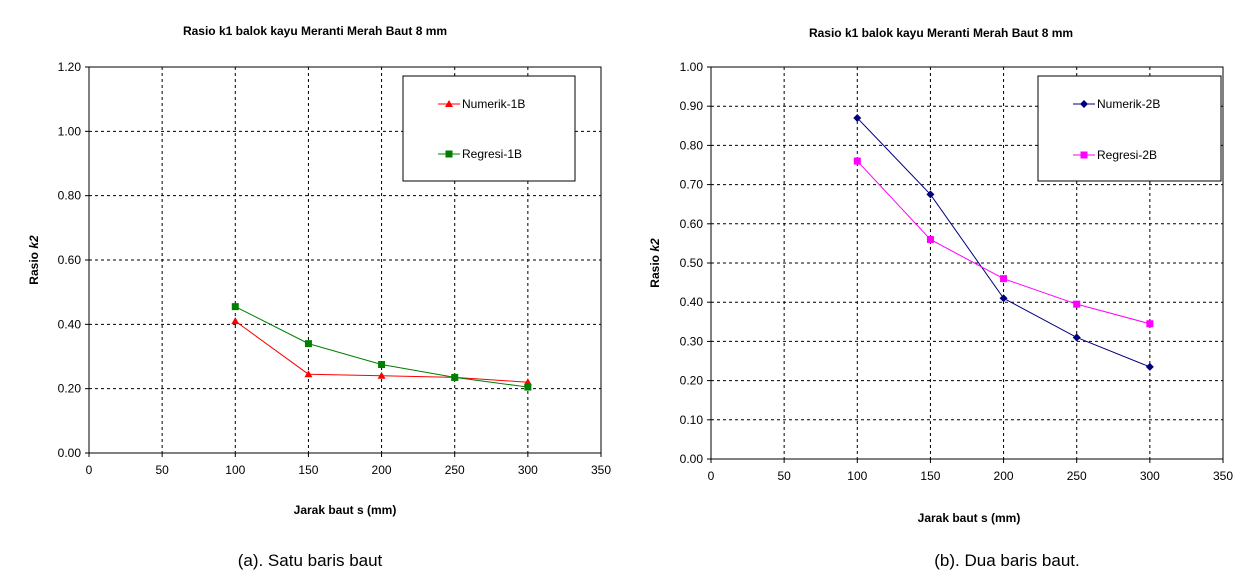 The width and height of the screenshot is (1258, 577). What do you see at coordinates (70, 389) in the screenshot?
I see `chart-a-y-tick-label: 0.20` at bounding box center [70, 389].